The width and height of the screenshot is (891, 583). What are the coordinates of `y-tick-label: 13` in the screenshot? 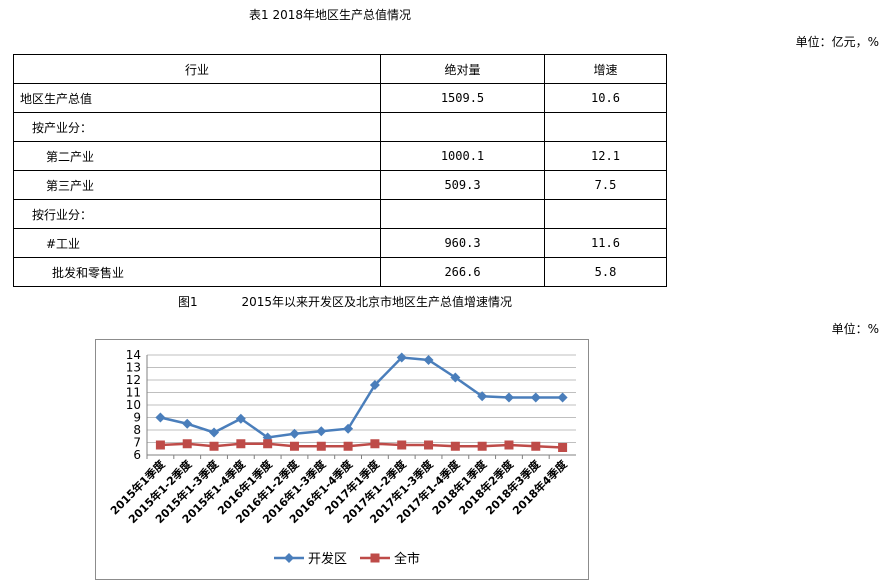 It's located at (133, 368).